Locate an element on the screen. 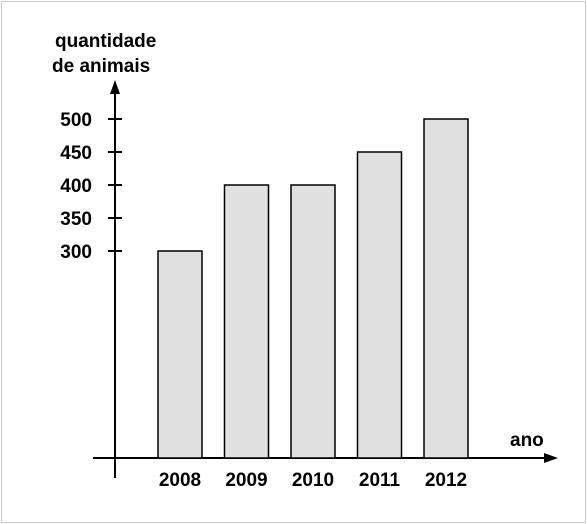 The height and width of the screenshot is (524, 587). y-tick-label: 350 is located at coordinates (76, 219).